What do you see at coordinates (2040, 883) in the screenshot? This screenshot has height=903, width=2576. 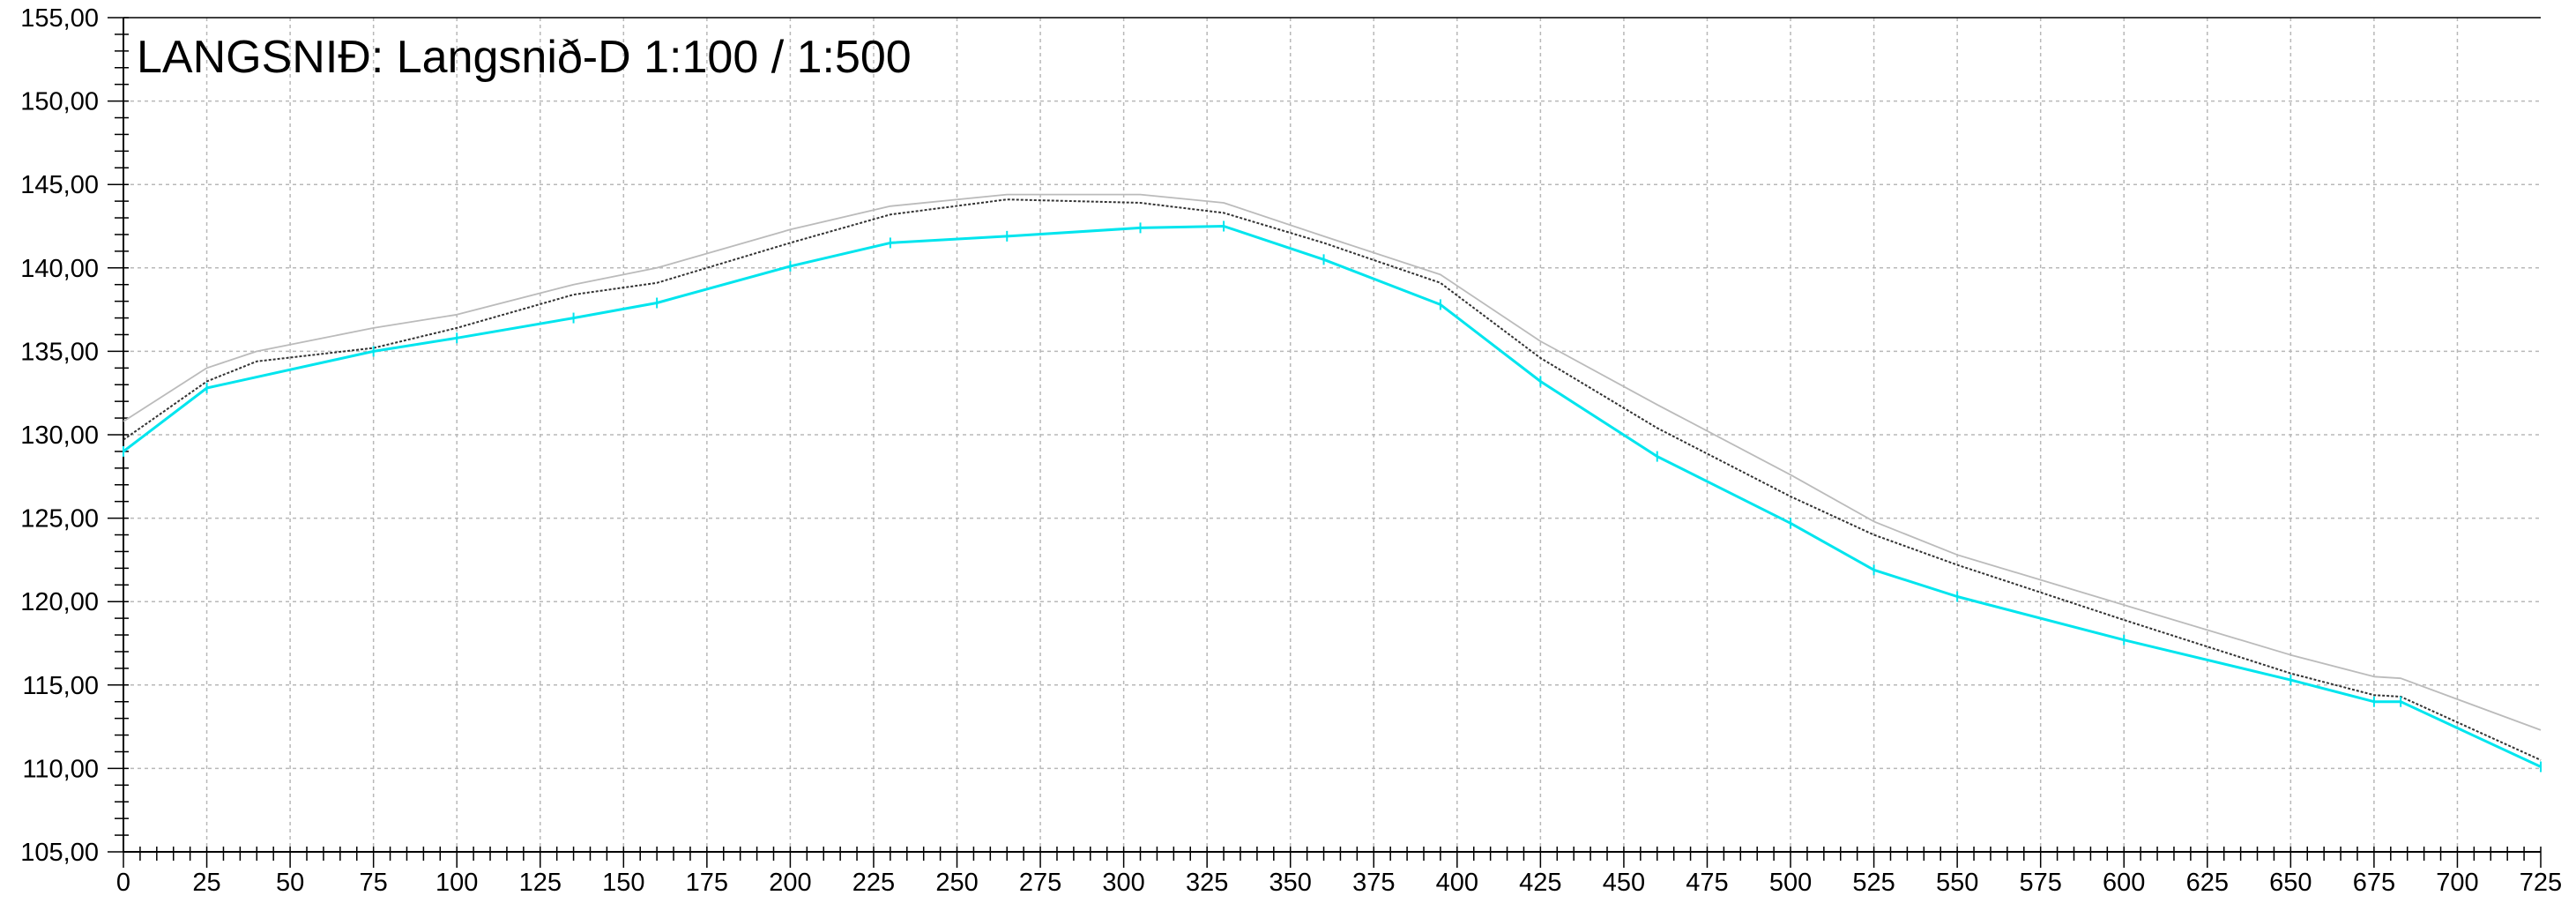 I see `x-tick-label: 575` at bounding box center [2040, 883].